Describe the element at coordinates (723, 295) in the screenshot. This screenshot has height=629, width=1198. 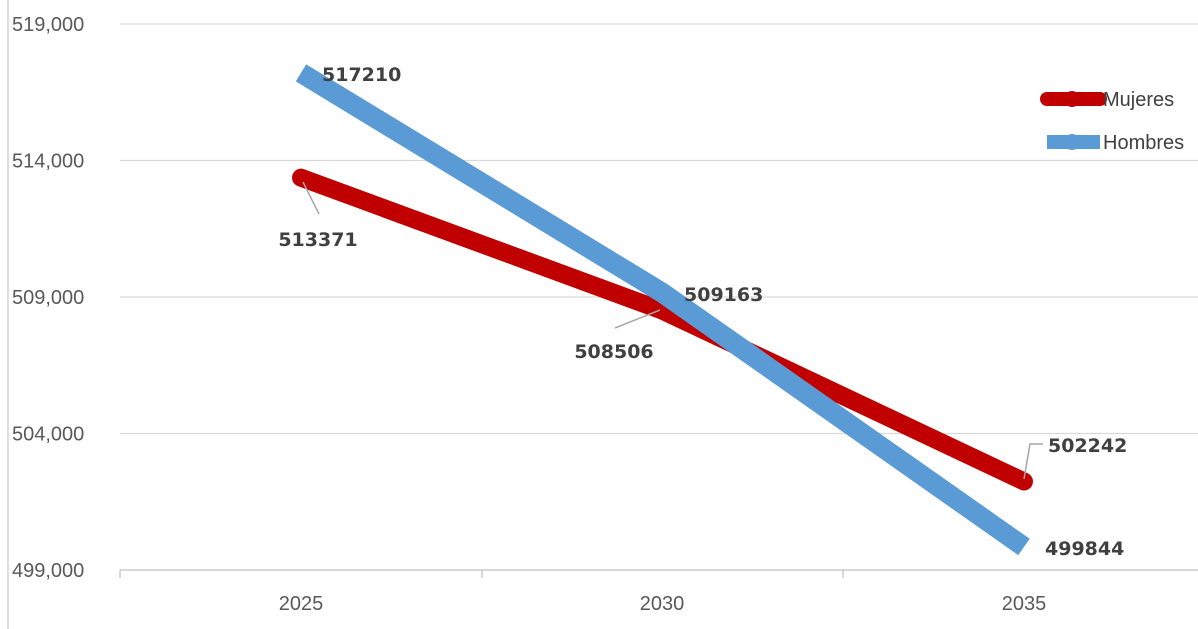
I see `data-label-hombres: 509163` at that location.